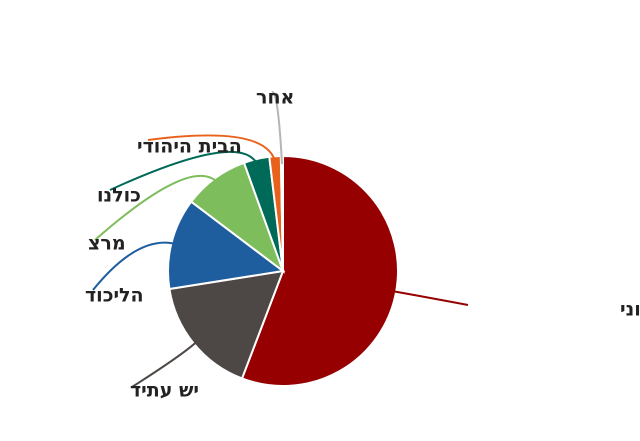 The width and height of the screenshot is (640, 441). I want to click on slice-label: אחר, so click(275, 98).